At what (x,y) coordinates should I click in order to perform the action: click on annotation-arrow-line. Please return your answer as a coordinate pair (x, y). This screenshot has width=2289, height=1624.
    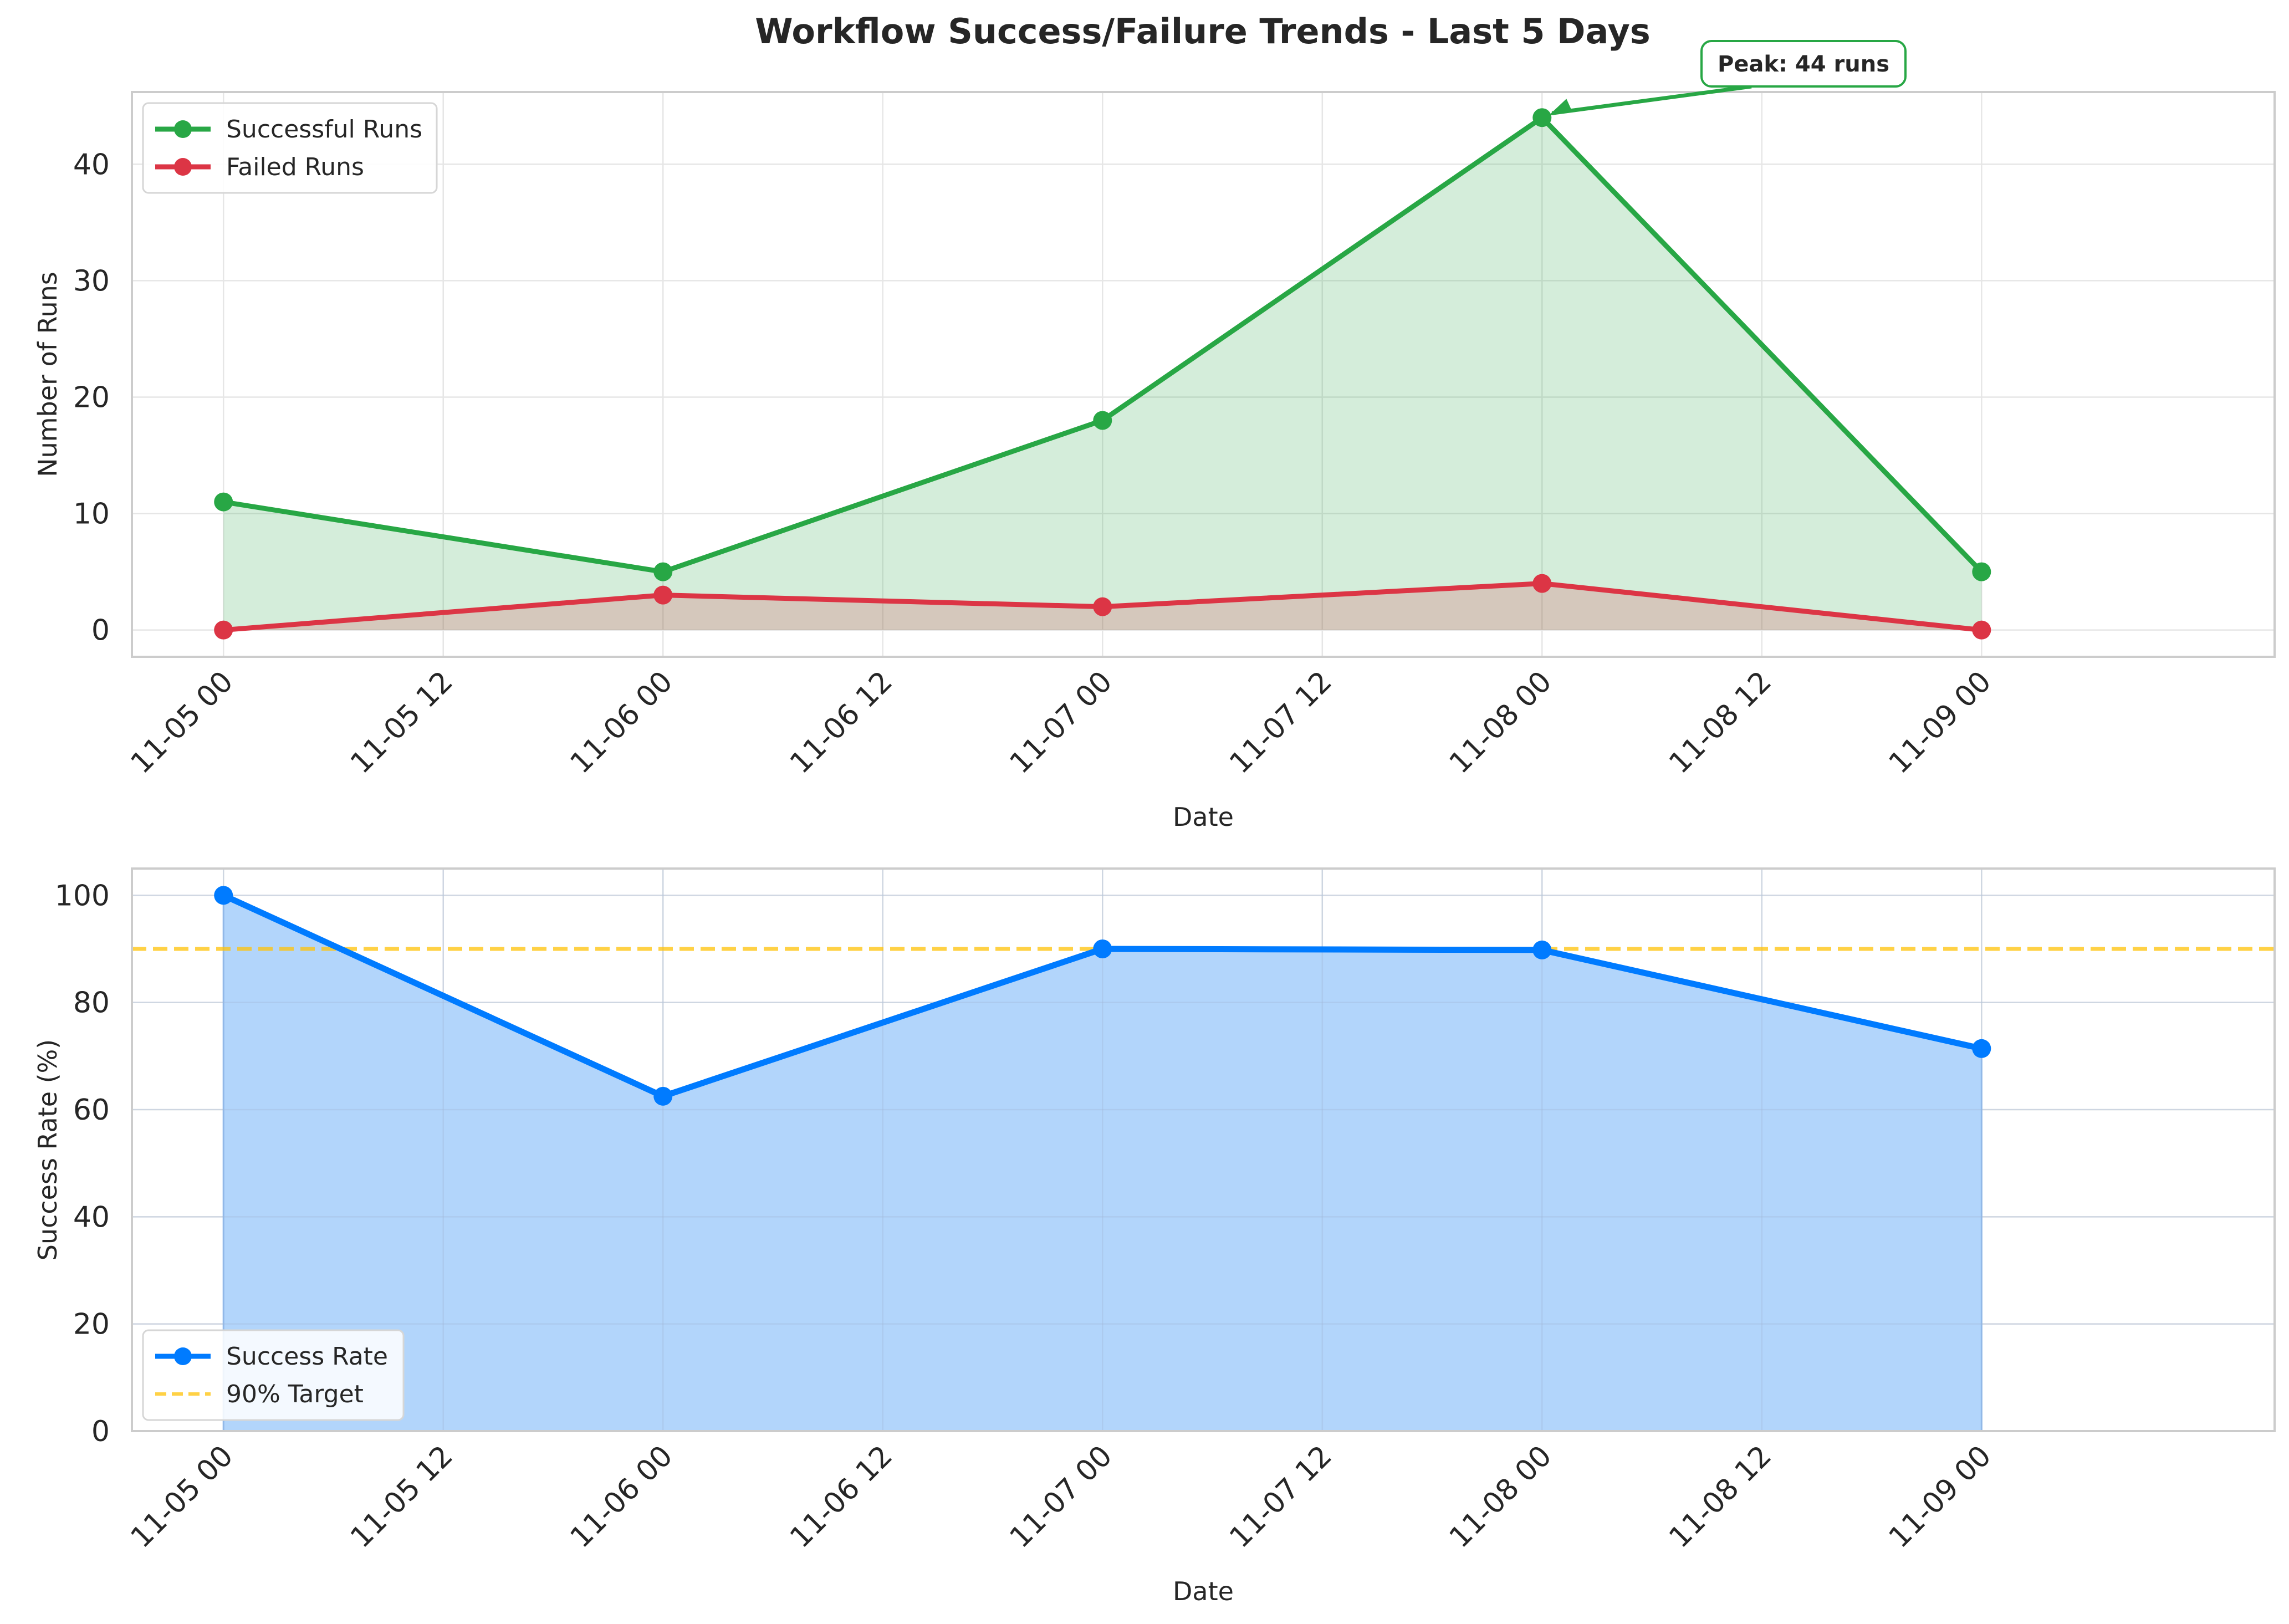
    Looking at the image, I should click on (1651, 100).